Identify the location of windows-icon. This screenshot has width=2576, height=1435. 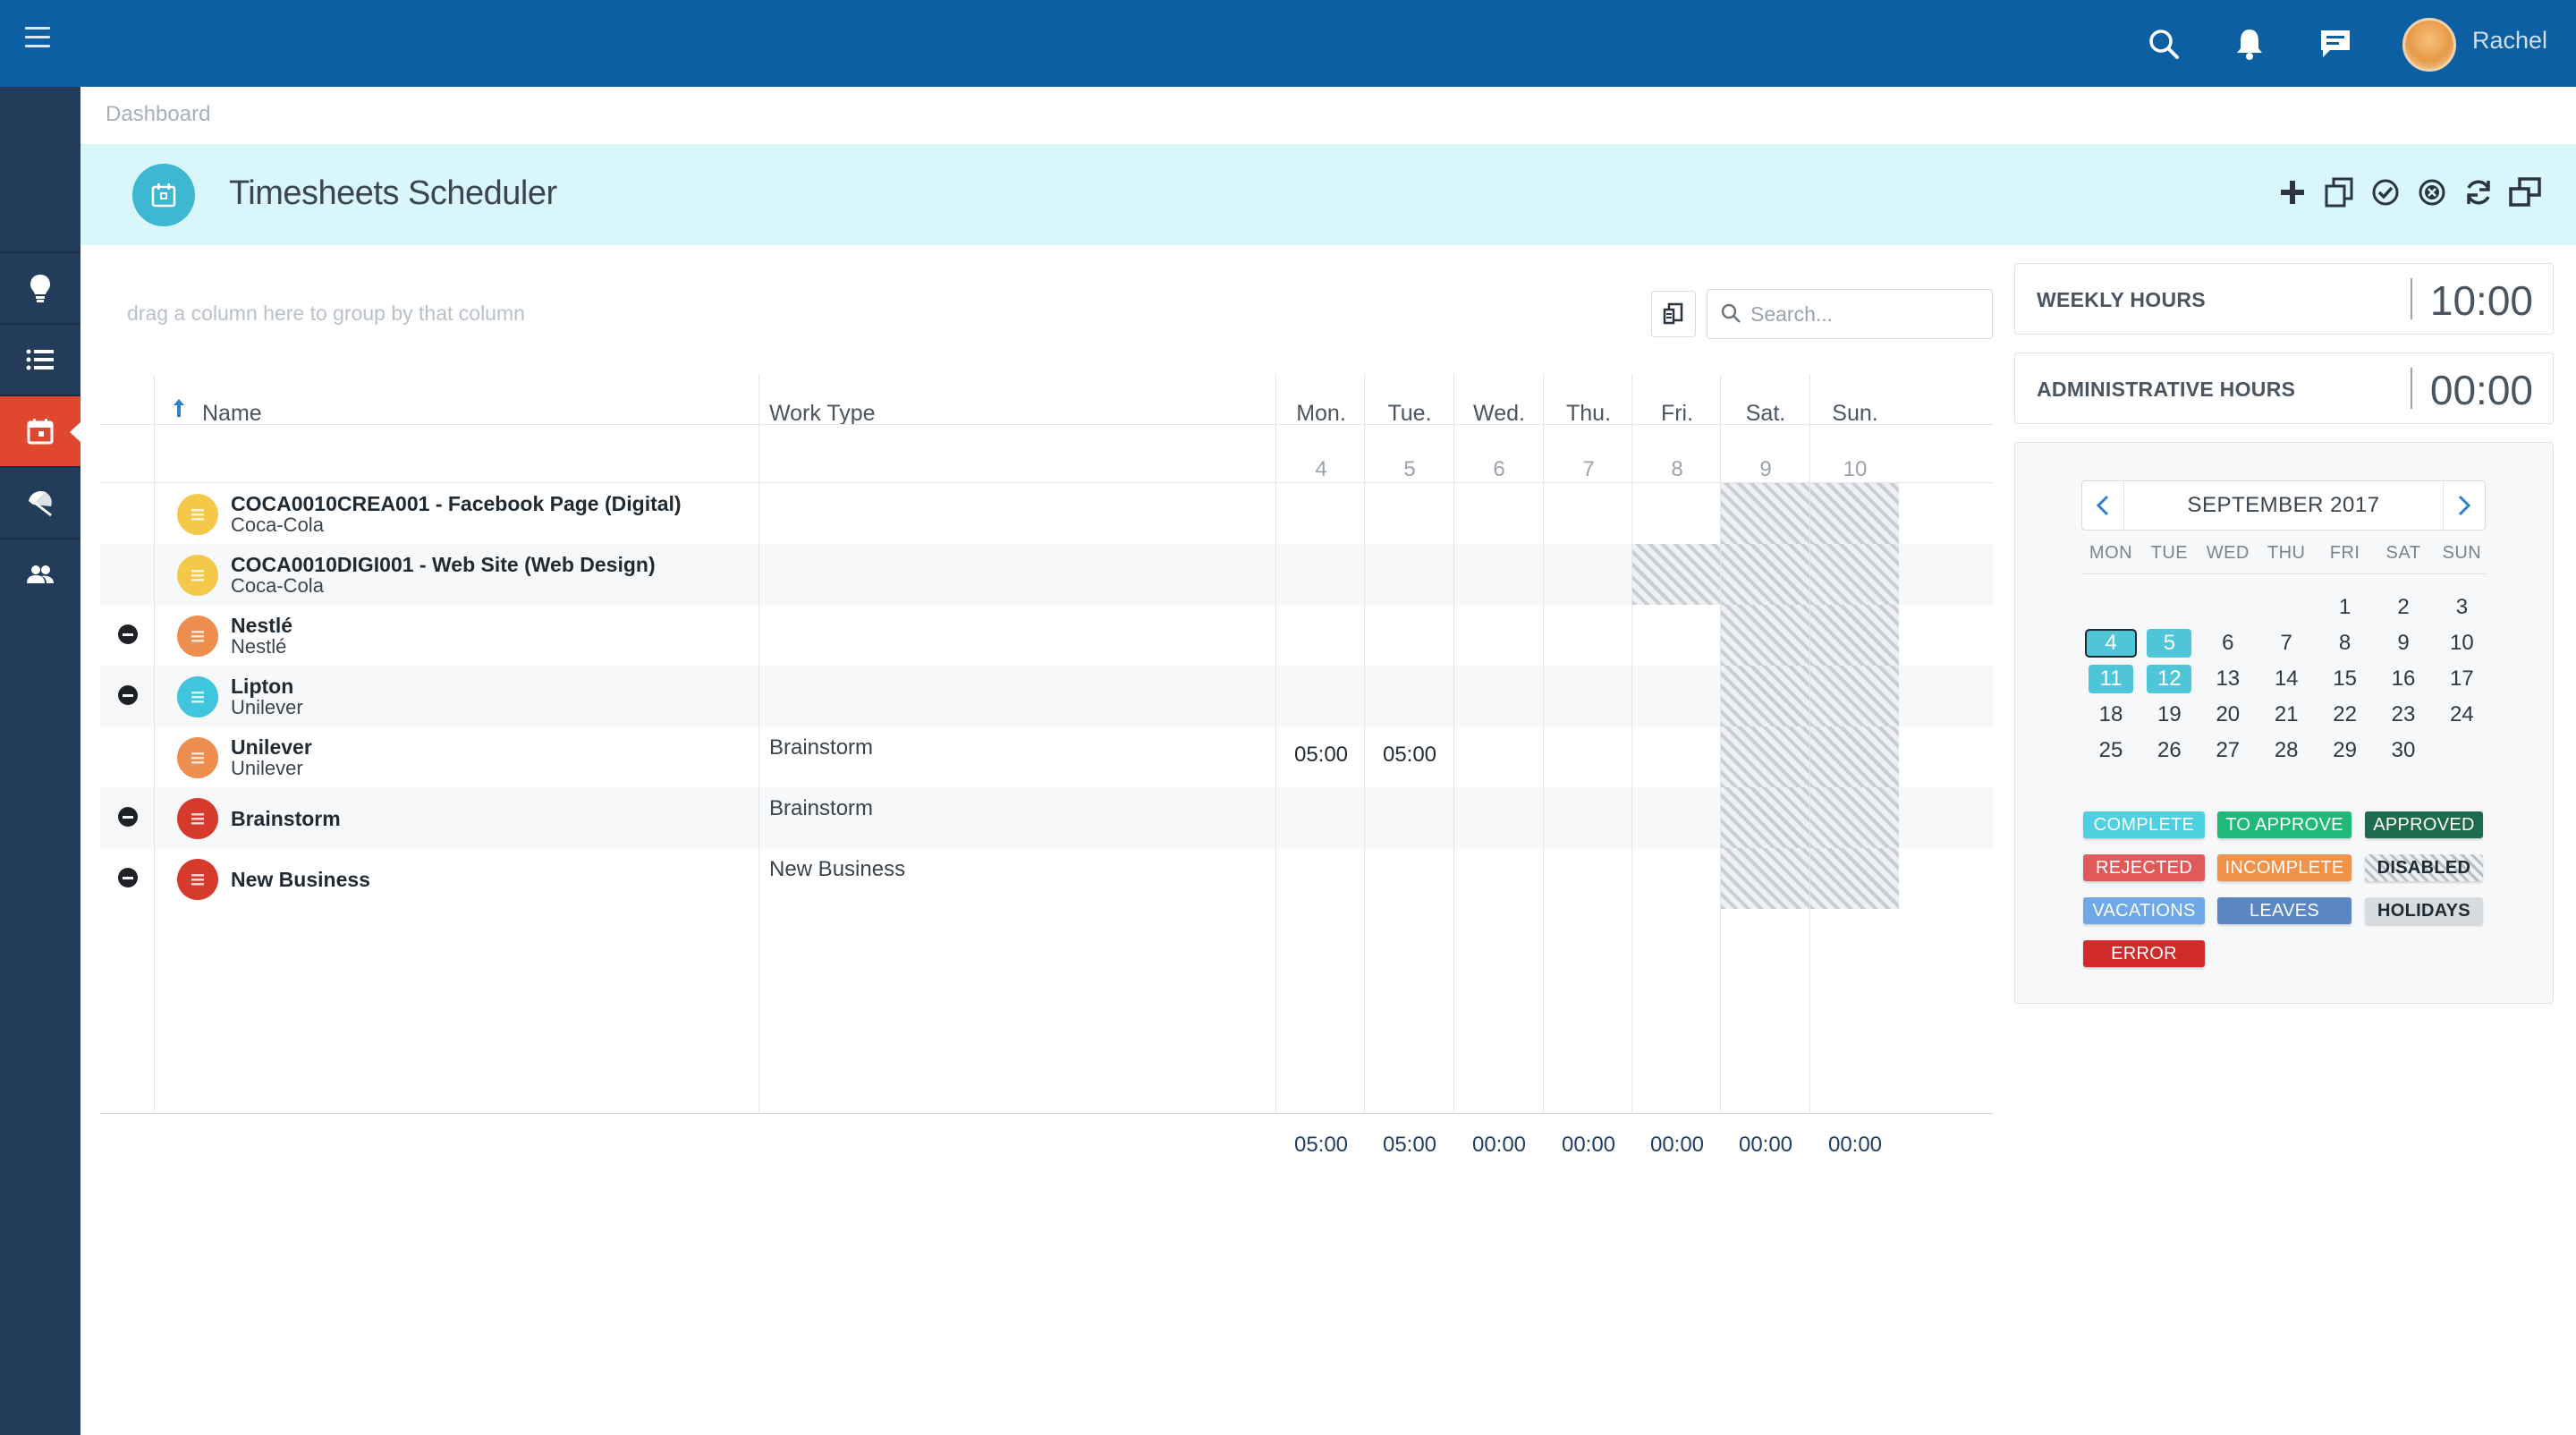
(2525, 192).